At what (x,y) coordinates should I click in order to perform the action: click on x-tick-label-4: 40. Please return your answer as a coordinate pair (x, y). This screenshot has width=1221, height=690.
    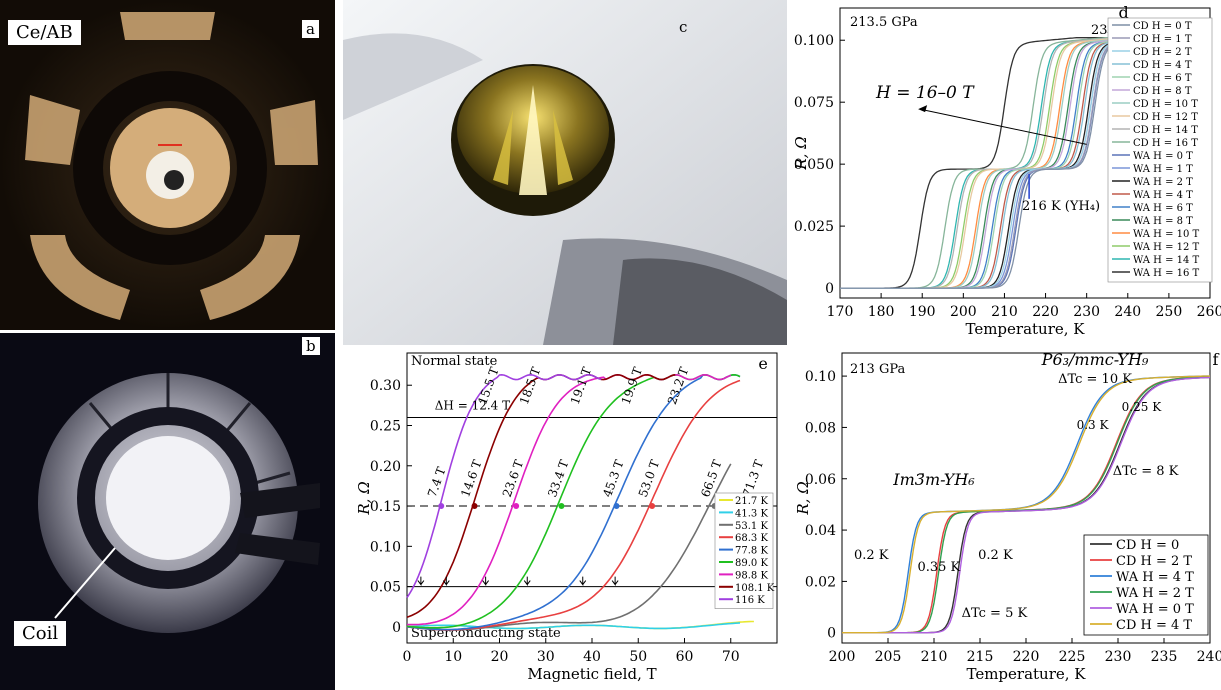
    Looking at the image, I should click on (592, 657).